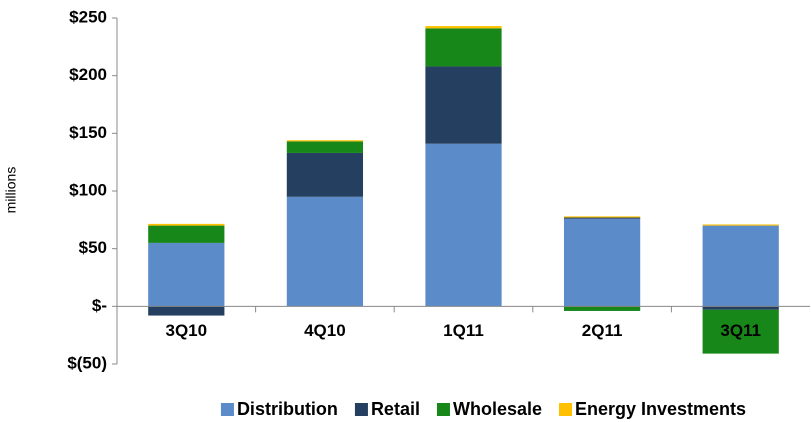 This screenshot has height=422, width=811. I want to click on y-tick-label: $250, so click(88, 16).